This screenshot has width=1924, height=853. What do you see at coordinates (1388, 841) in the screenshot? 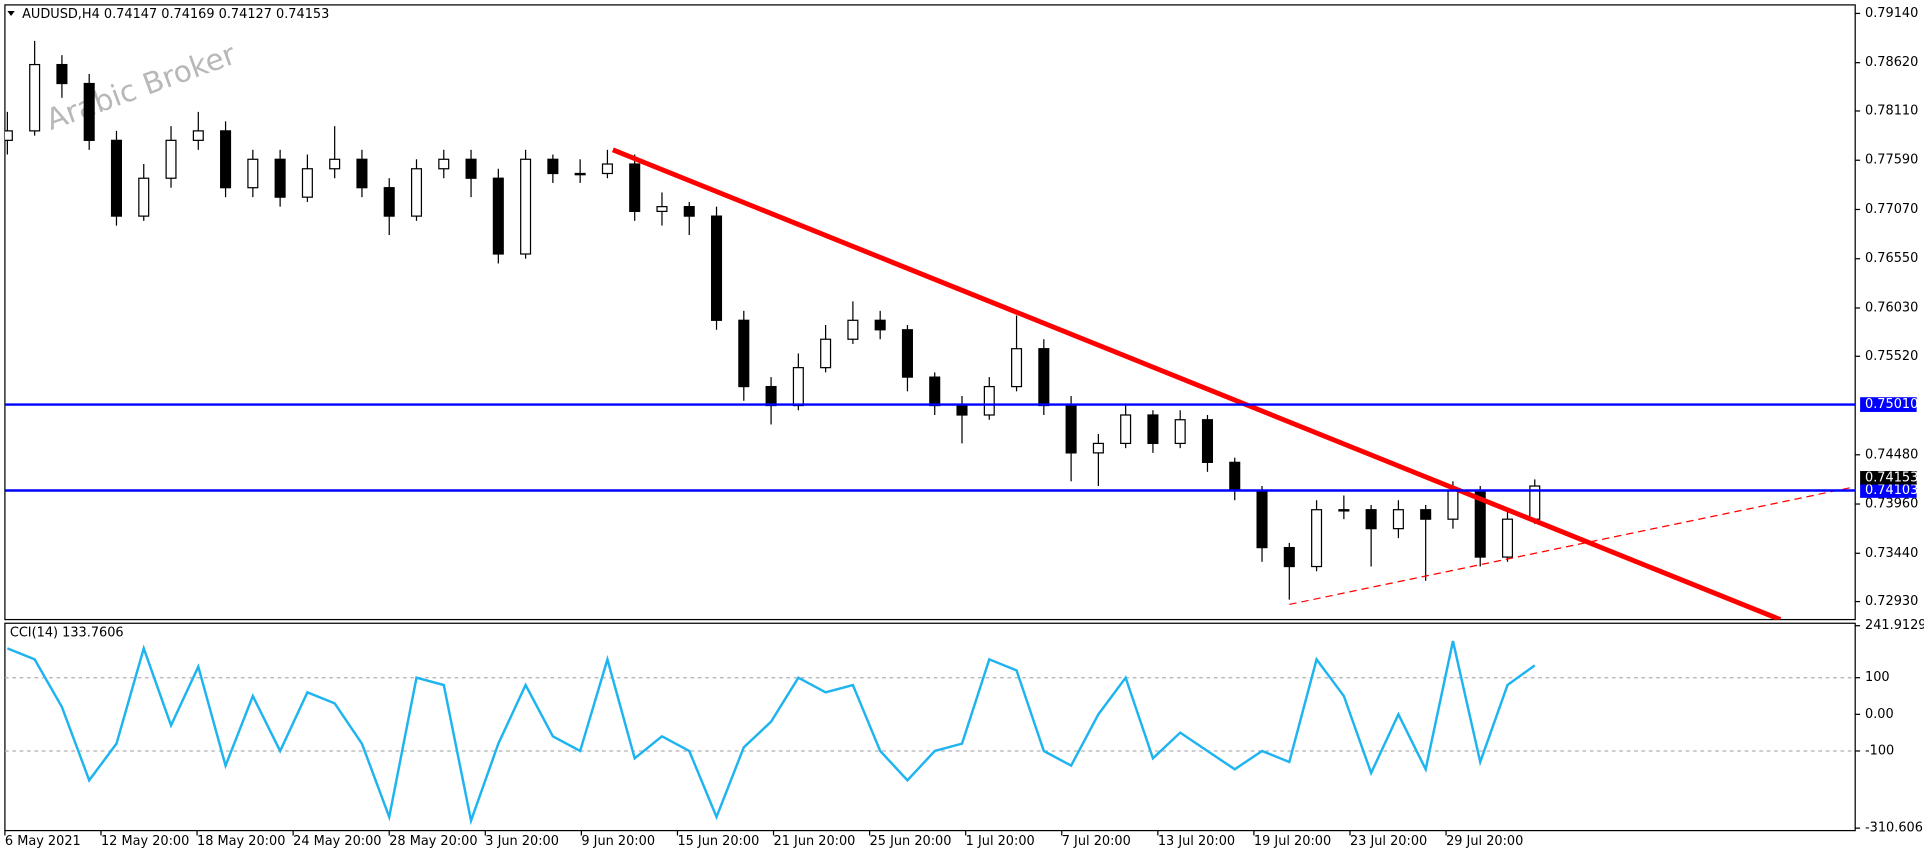
I see `x-tick-label: 23 Jul 20:00` at bounding box center [1388, 841].